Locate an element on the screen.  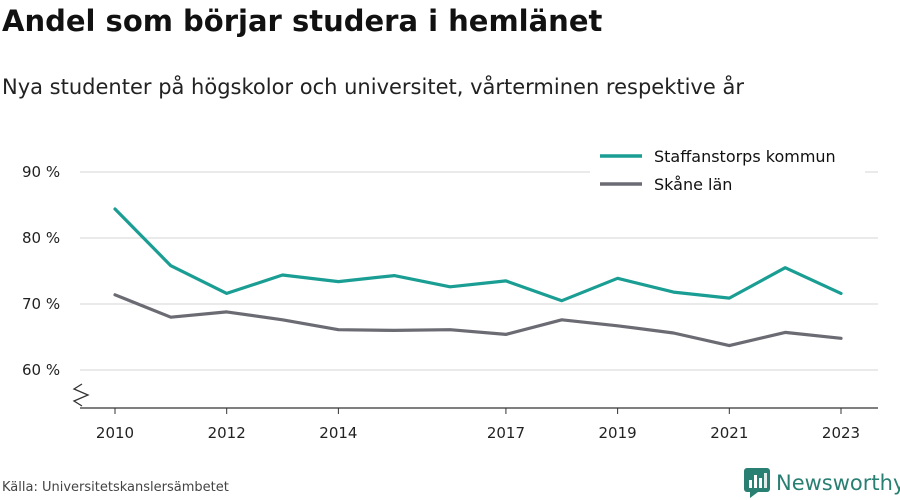
x-axis is located at coordinates (475, 396).